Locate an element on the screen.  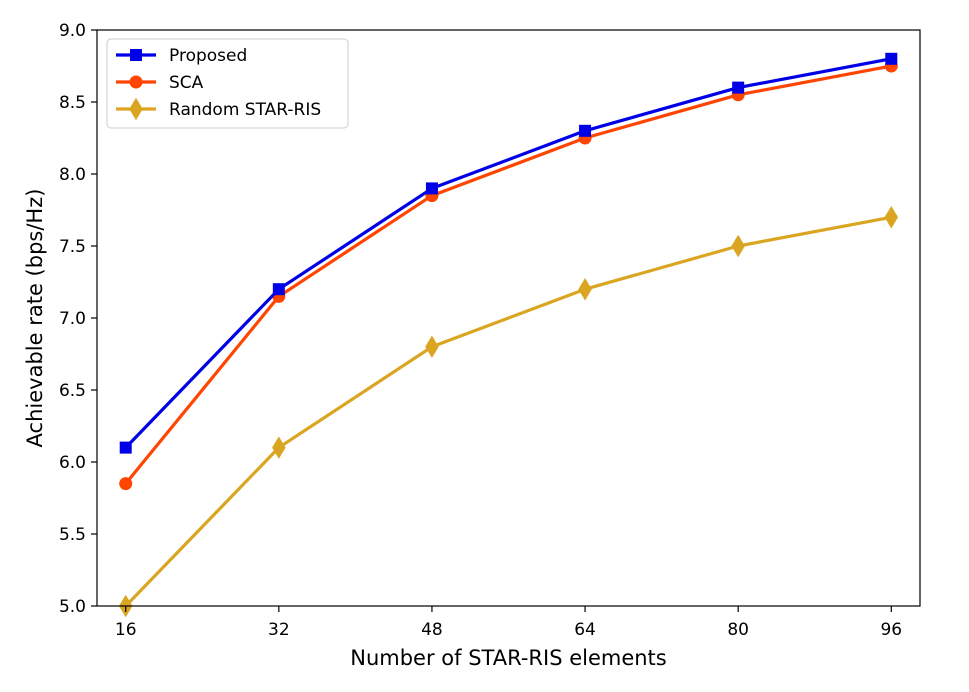
y-tick-label: 6.5 is located at coordinates (72, 391).